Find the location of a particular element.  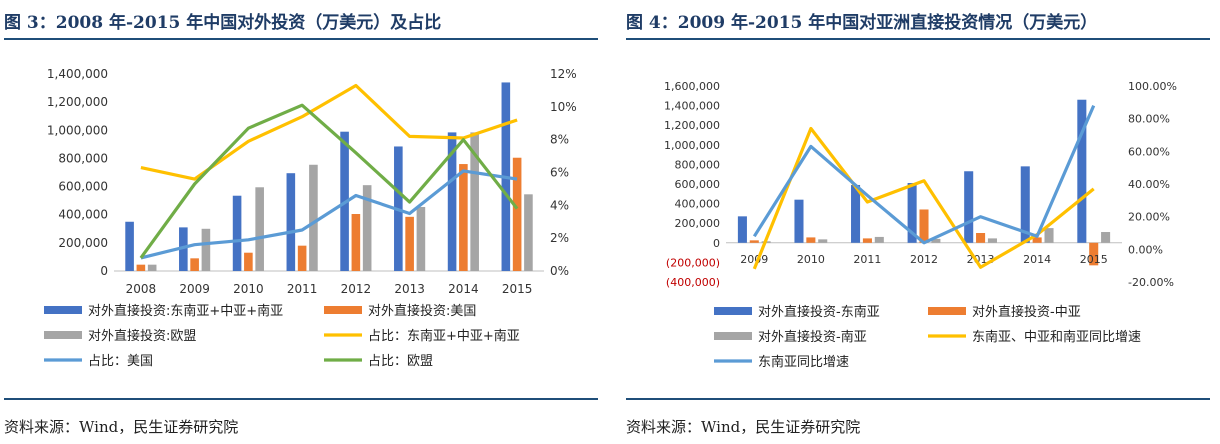

right-y-right-tick: 40.00% is located at coordinates (1149, 184).